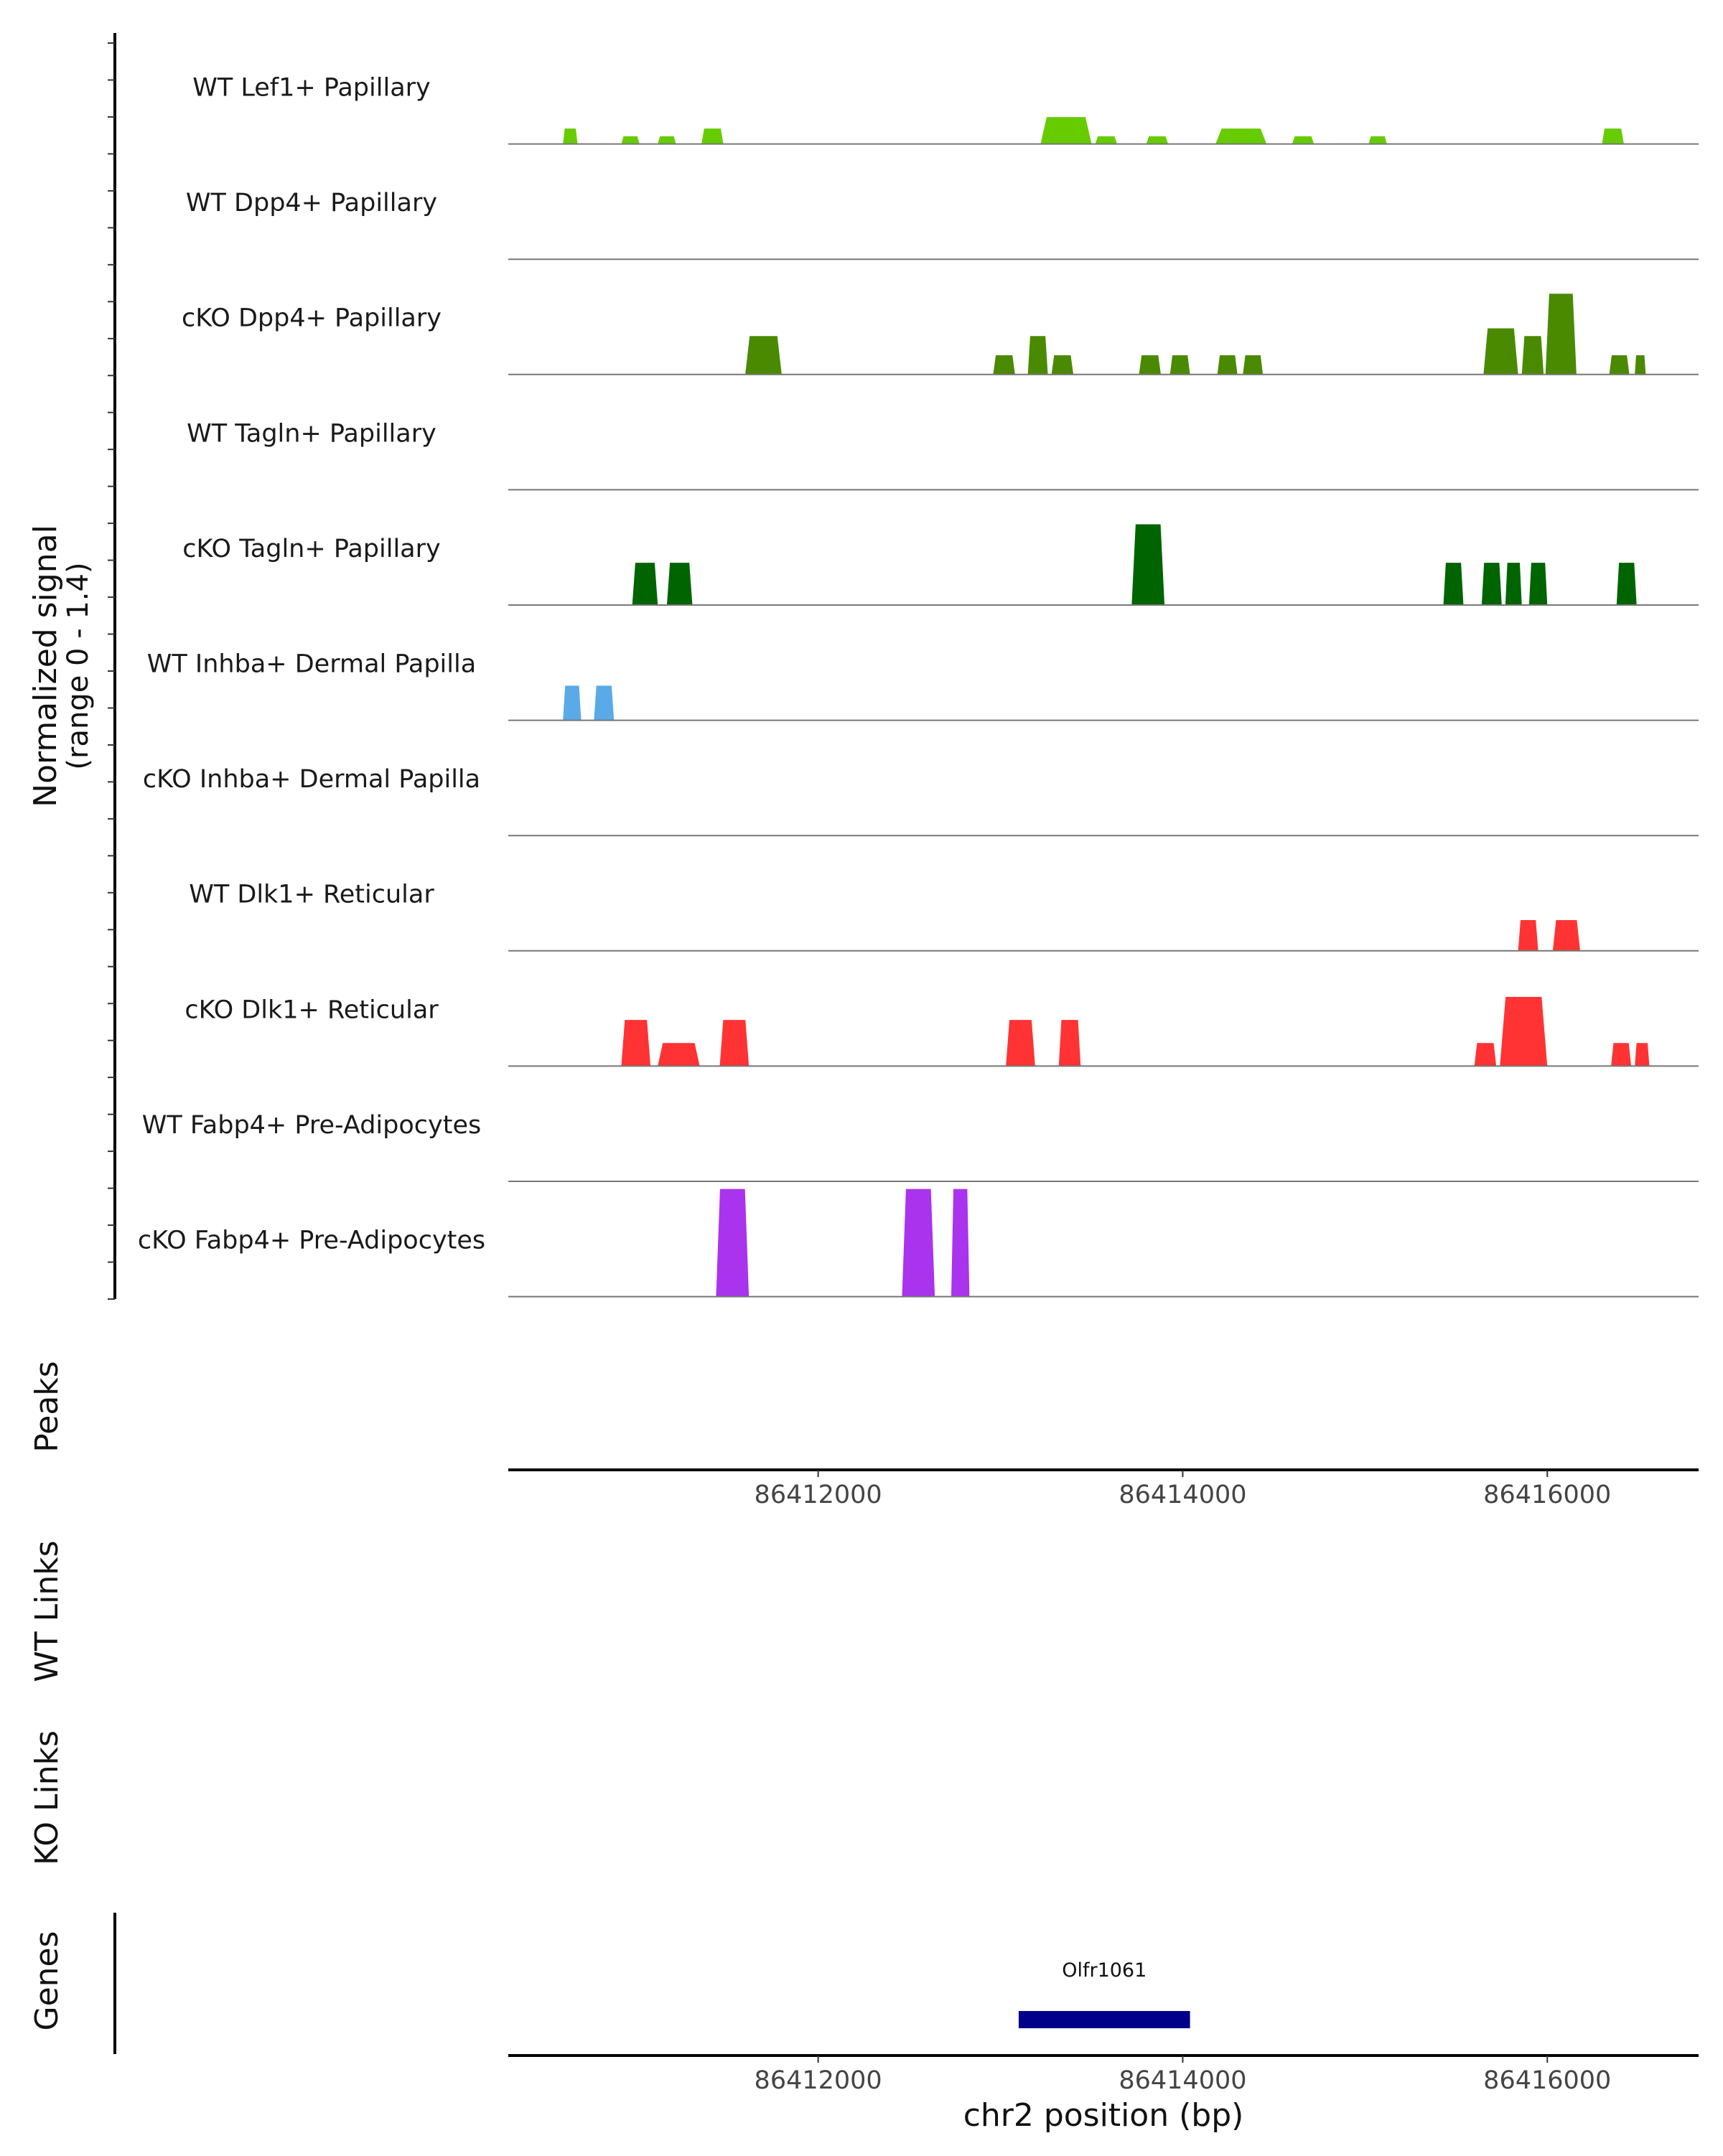  Describe the element at coordinates (1104, 1993) in the screenshot. I see `gene-track: Olfr1061` at that location.